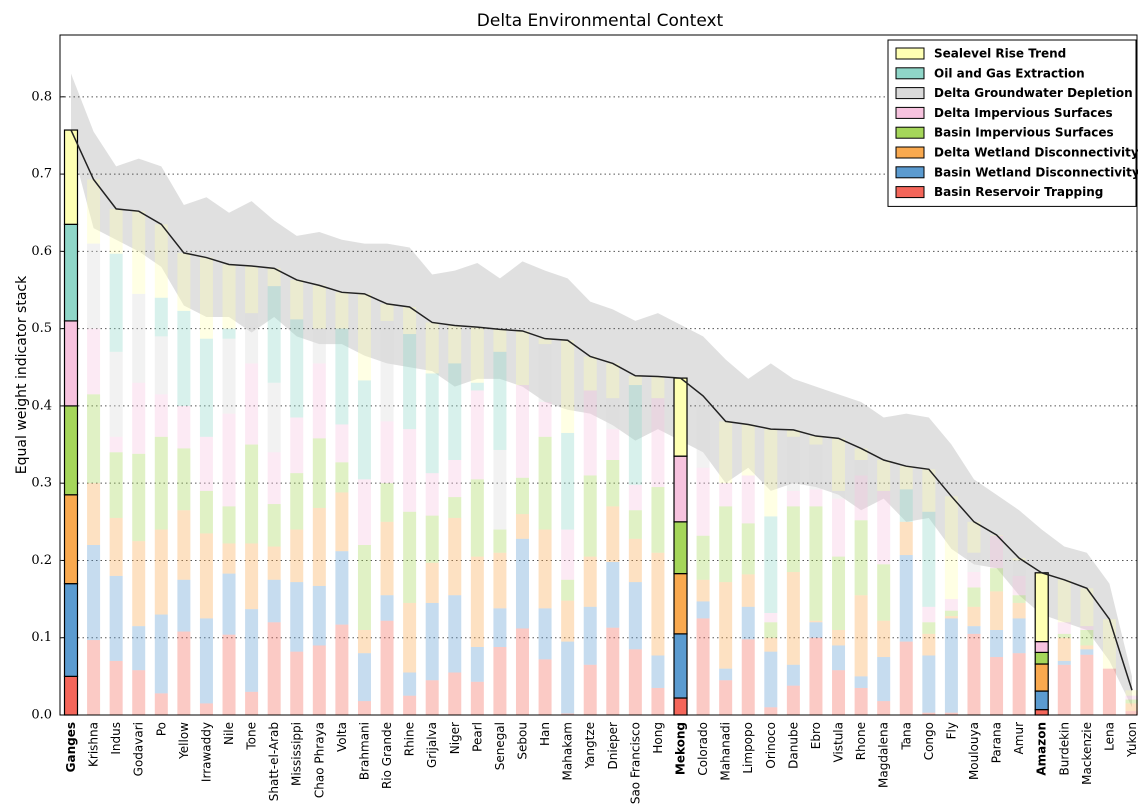 This screenshot has height=812, width=1138. I want to click on y-tick-label: 0.8, so click(41, 96).